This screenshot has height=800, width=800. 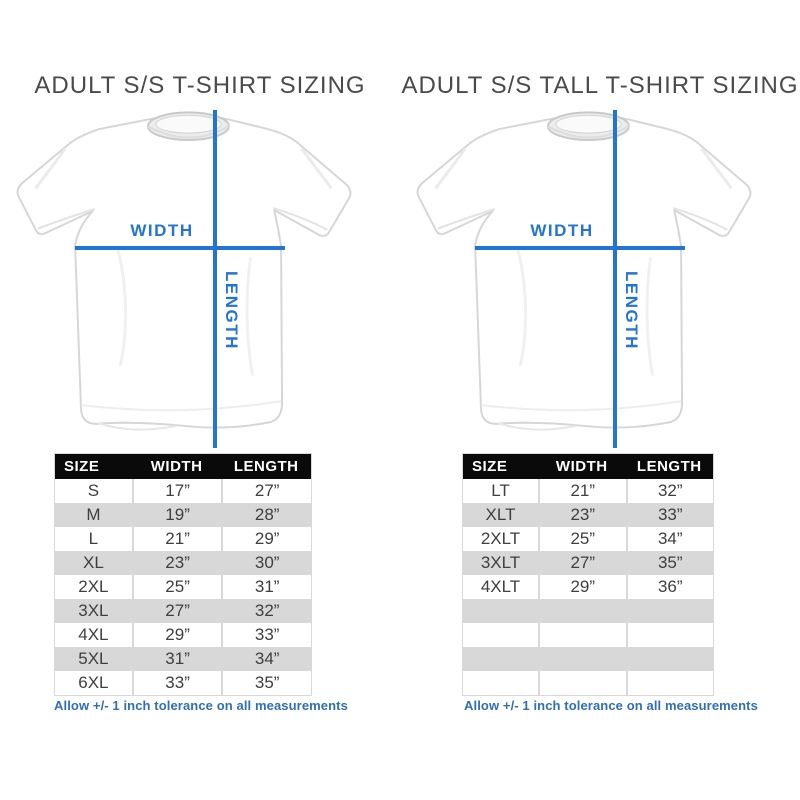 What do you see at coordinates (176, 515) in the screenshot?
I see `width-cell: 19”` at bounding box center [176, 515].